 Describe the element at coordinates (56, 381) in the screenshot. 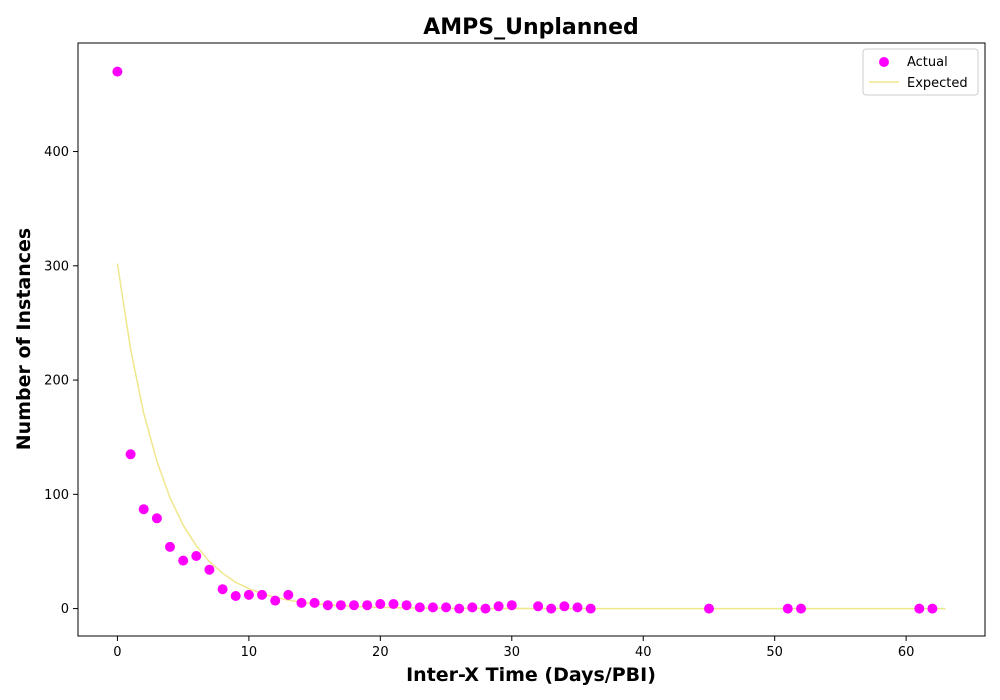

I see `y-tick-label: 200` at that location.